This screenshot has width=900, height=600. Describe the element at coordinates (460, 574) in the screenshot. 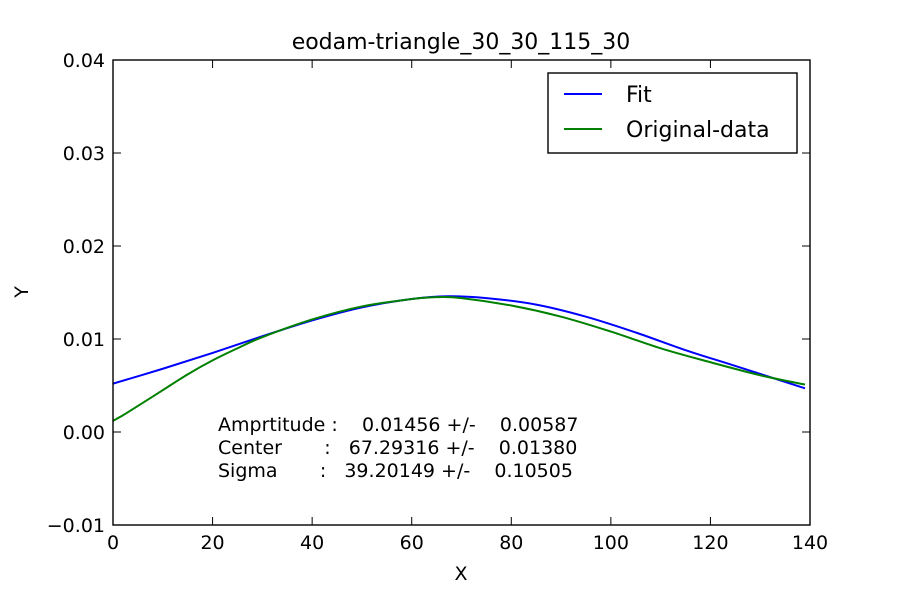

I see `x-axis-label: X` at that location.